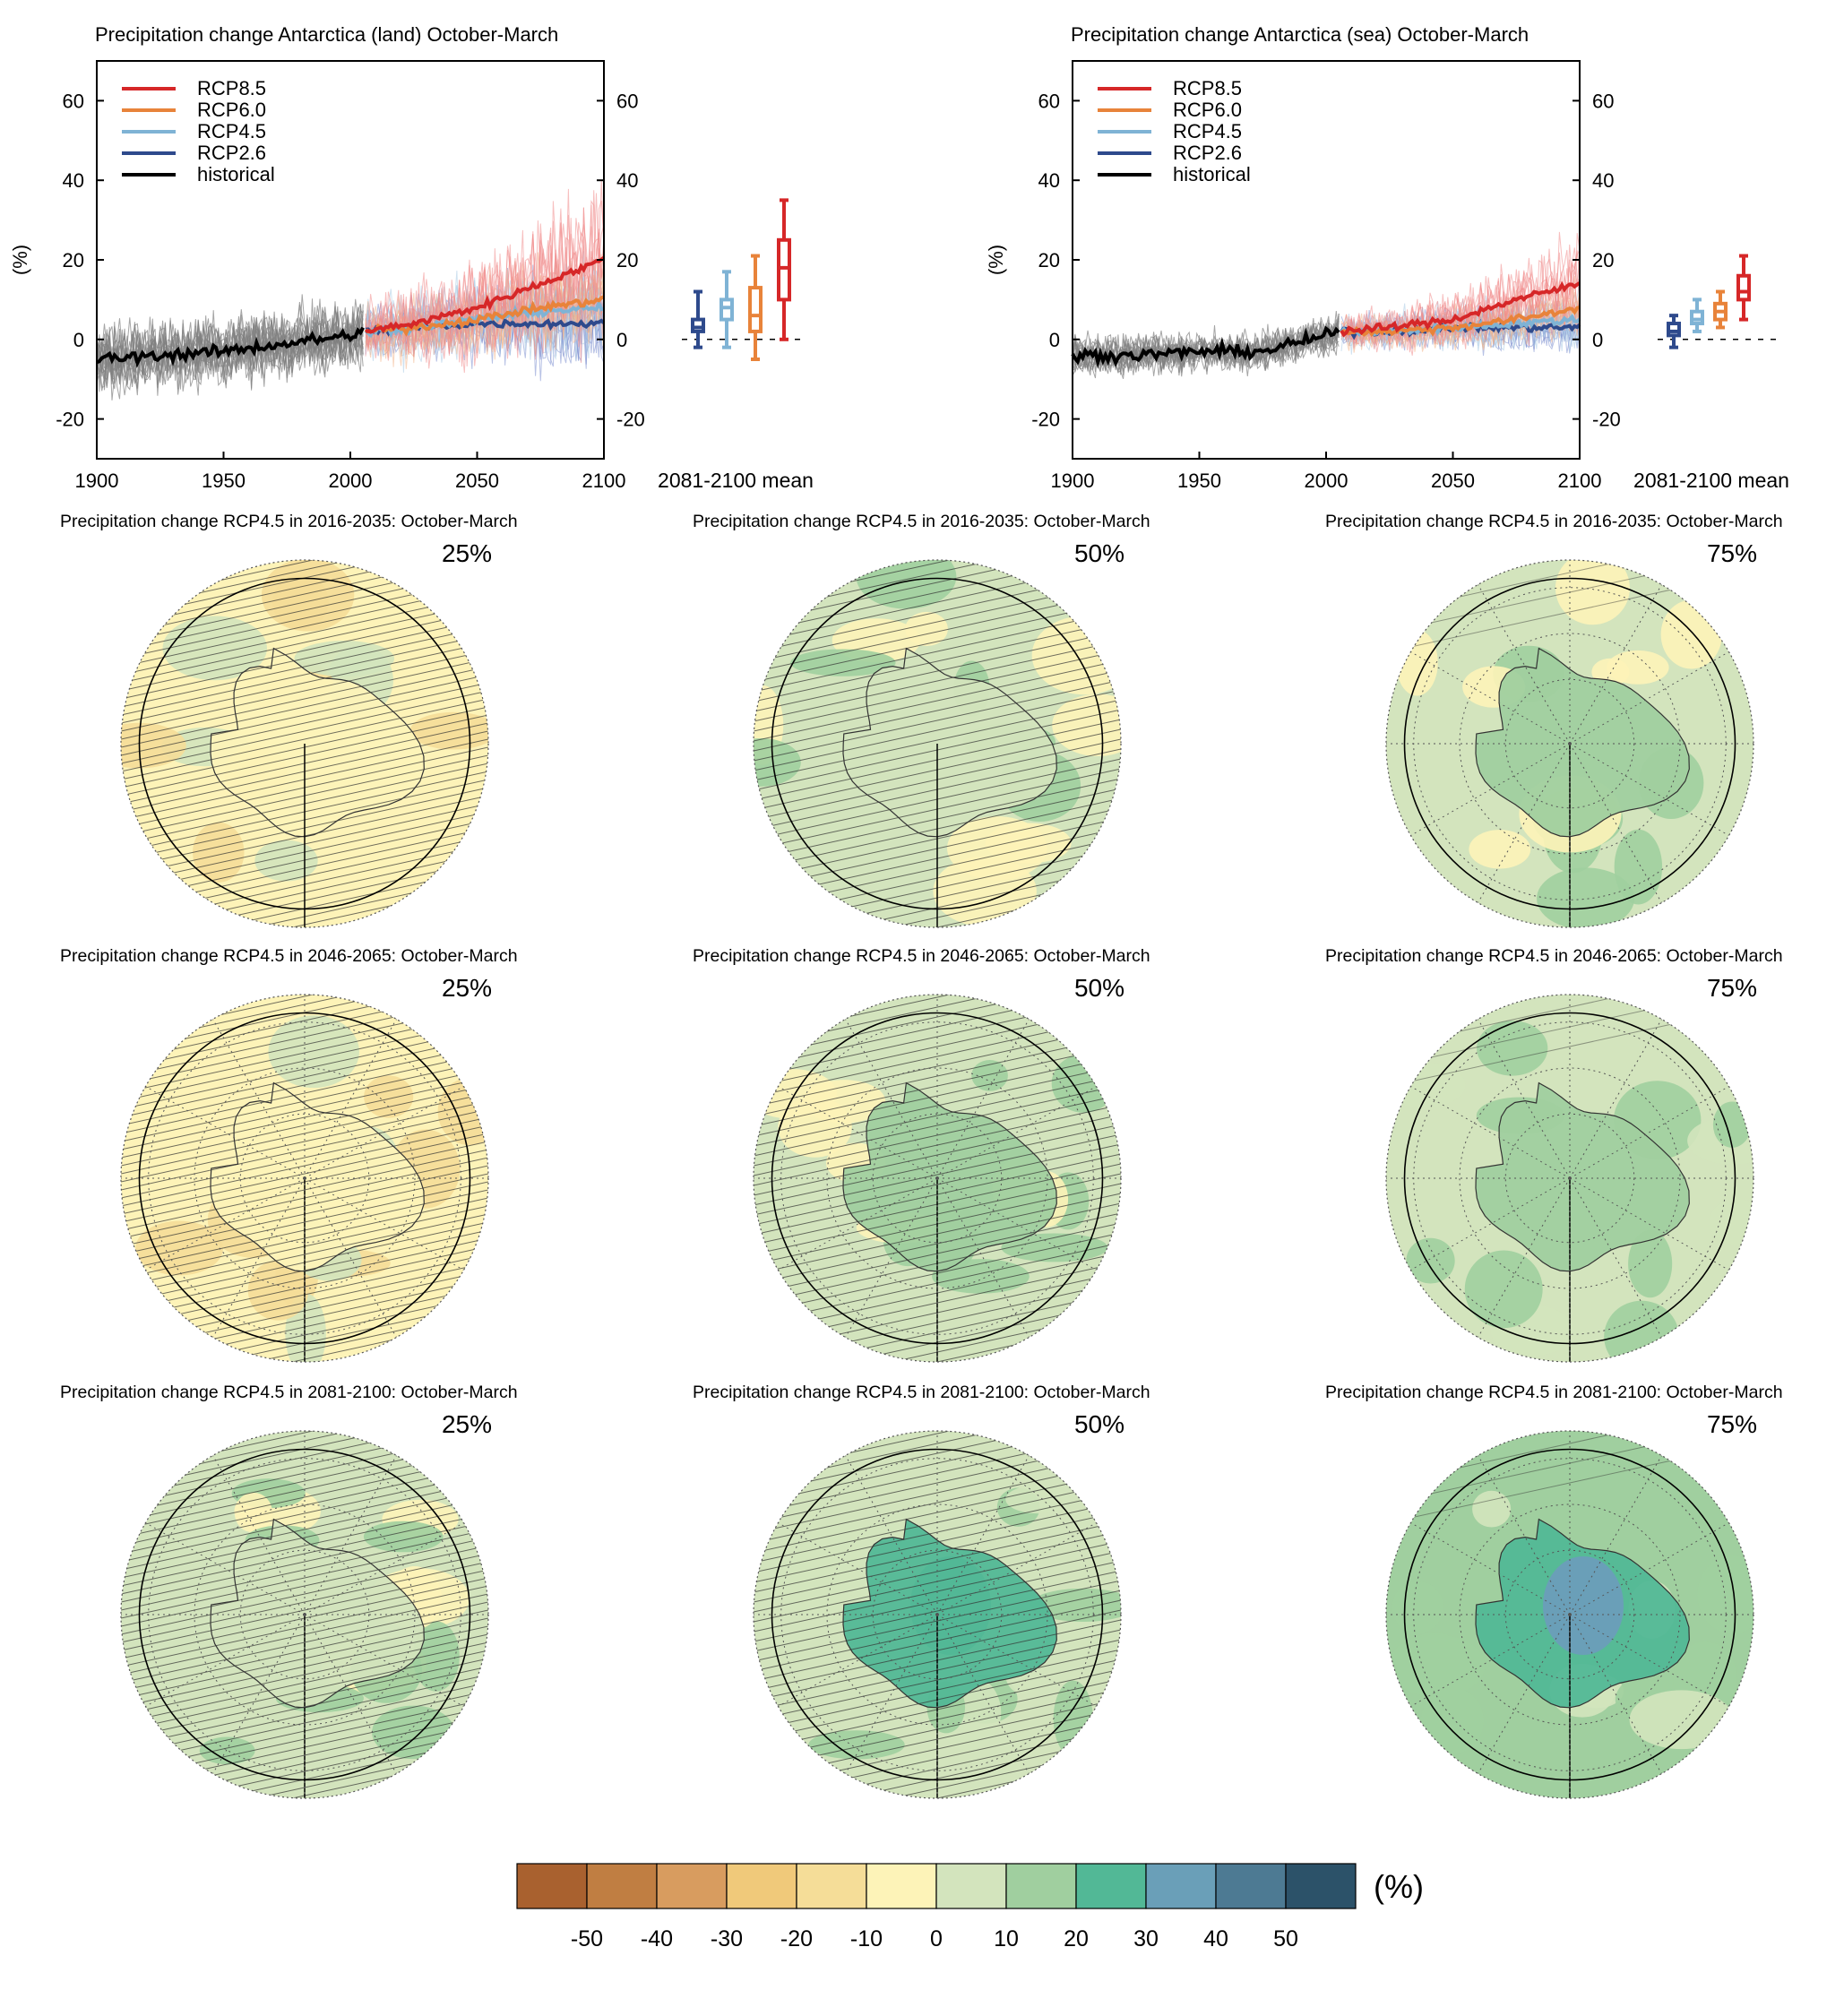 The height and width of the screenshot is (2016, 1844). I want to click on plot-frame, so click(1326, 260).